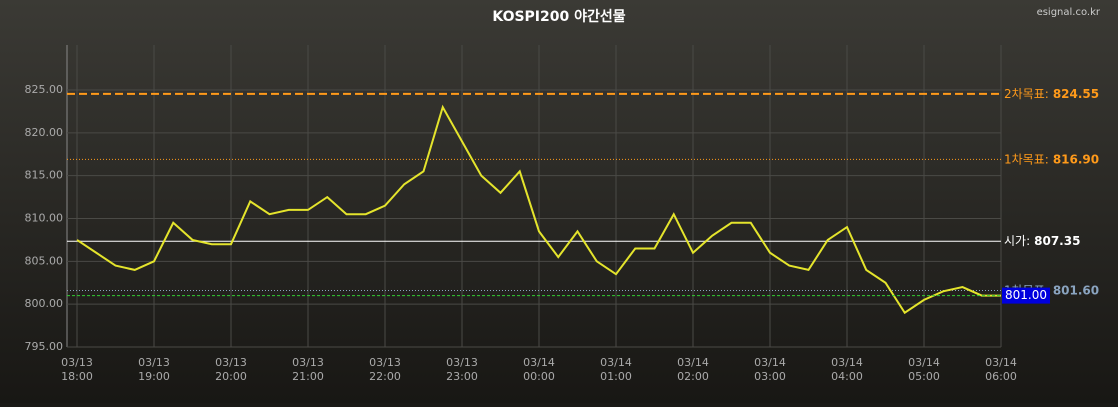  Describe the element at coordinates (231, 369) in the screenshot. I see `x-tick-label: 03/13 20:00` at that location.